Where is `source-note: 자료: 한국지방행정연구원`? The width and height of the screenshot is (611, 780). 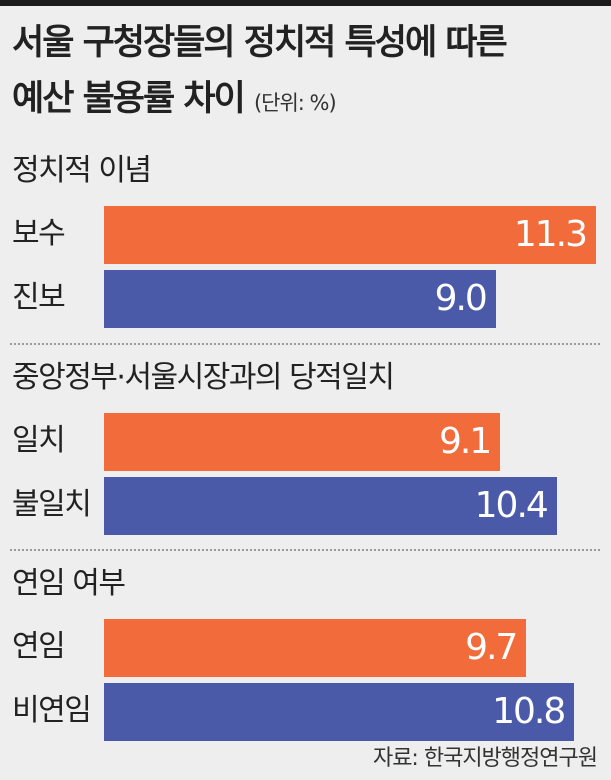
source-note: 자료: 한국지방행정연구원 is located at coordinates (485, 758).